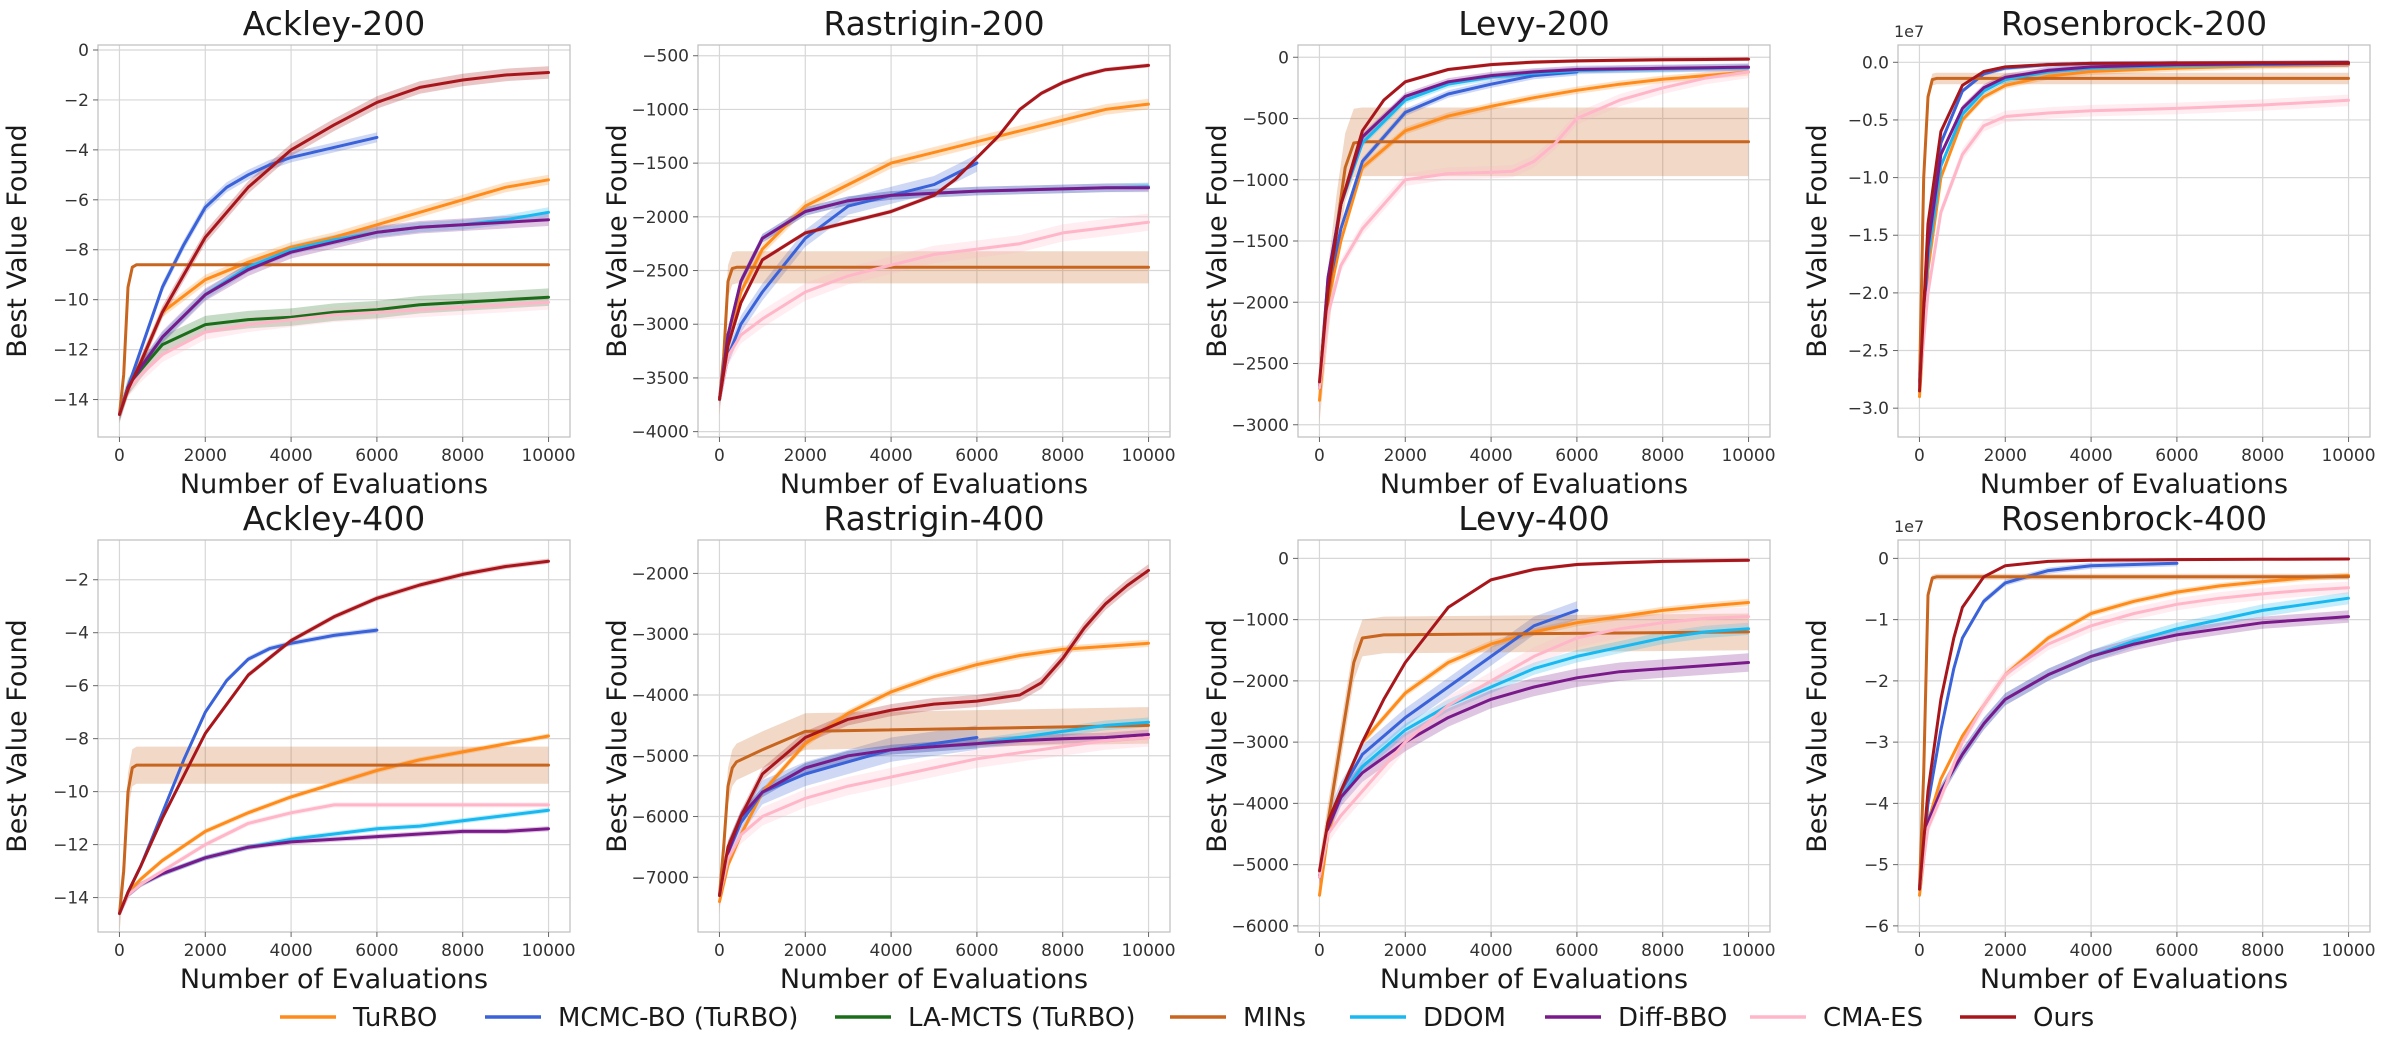  Describe the element at coordinates (1533, 518) in the screenshot. I see `panel-title: Levy-400` at that location.